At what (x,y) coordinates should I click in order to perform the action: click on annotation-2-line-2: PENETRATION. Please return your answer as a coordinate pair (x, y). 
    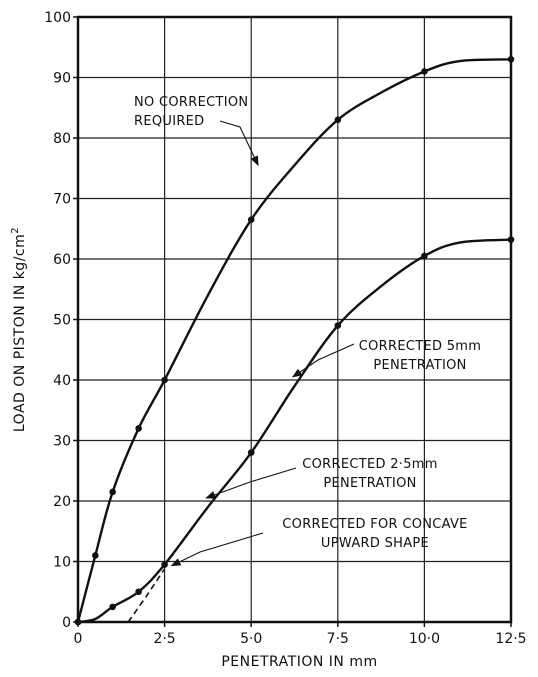
    Looking at the image, I should click on (419, 365).